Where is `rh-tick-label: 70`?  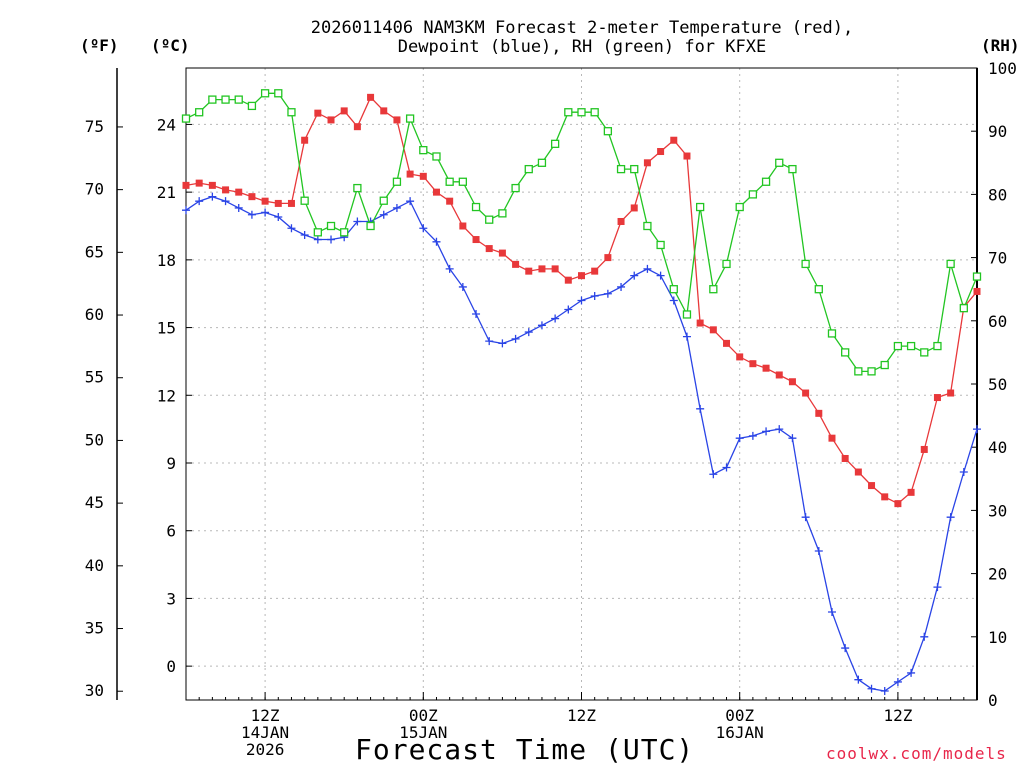 rh-tick-label: 70 is located at coordinates (997, 258).